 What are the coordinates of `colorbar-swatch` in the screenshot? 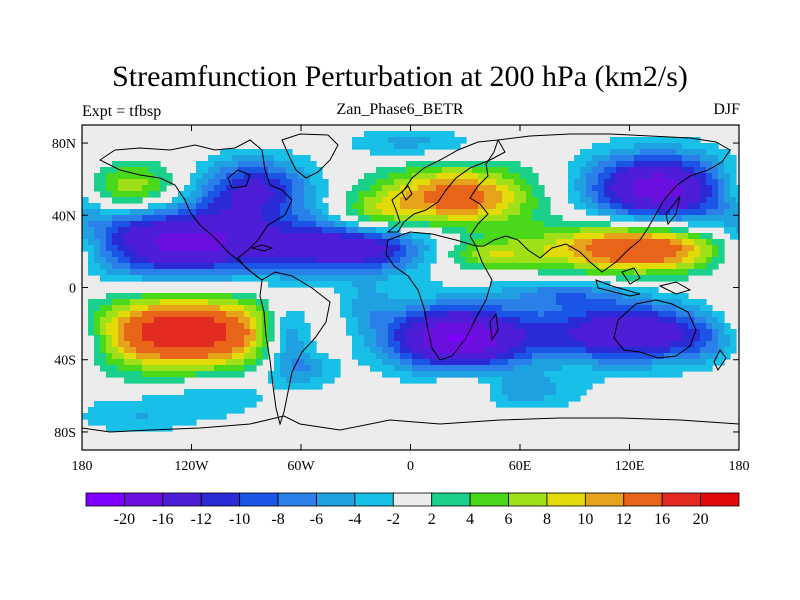 It's located at (643, 499).